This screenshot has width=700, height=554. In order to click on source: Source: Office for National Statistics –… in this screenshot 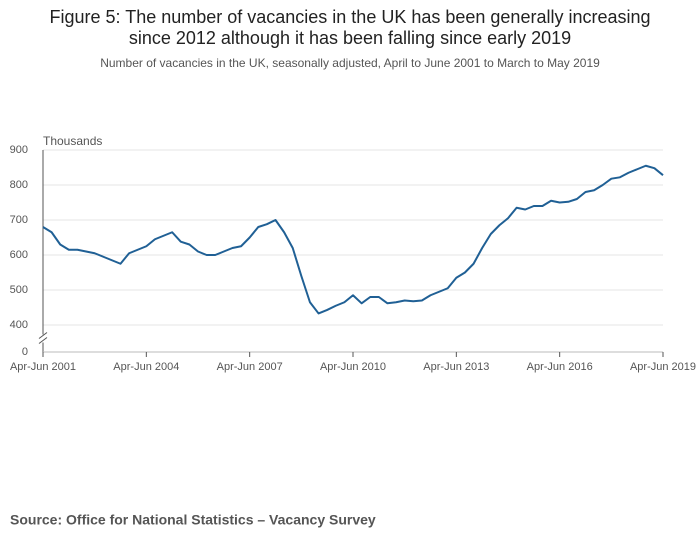, I will do `click(193, 520)`.